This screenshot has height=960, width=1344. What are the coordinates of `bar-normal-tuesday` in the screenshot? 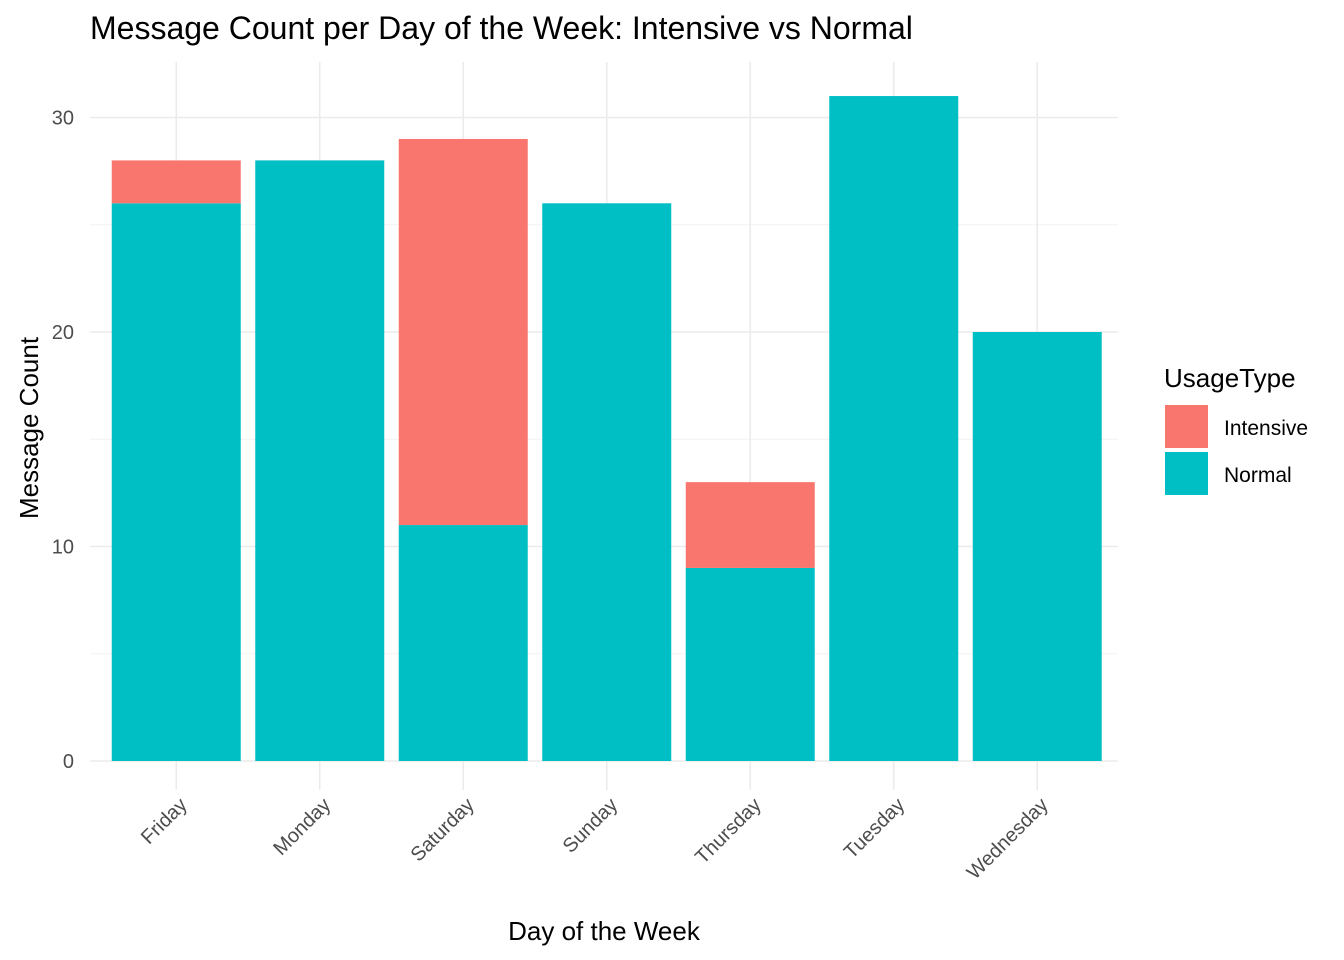 It's located at (894, 429).